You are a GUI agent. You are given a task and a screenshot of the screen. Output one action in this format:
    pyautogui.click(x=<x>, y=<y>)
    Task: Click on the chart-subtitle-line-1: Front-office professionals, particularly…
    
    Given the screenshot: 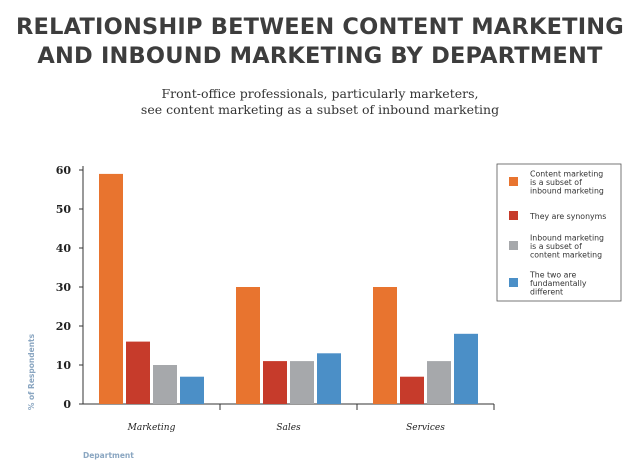 What is the action you would take?
    pyautogui.click(x=320, y=93)
    